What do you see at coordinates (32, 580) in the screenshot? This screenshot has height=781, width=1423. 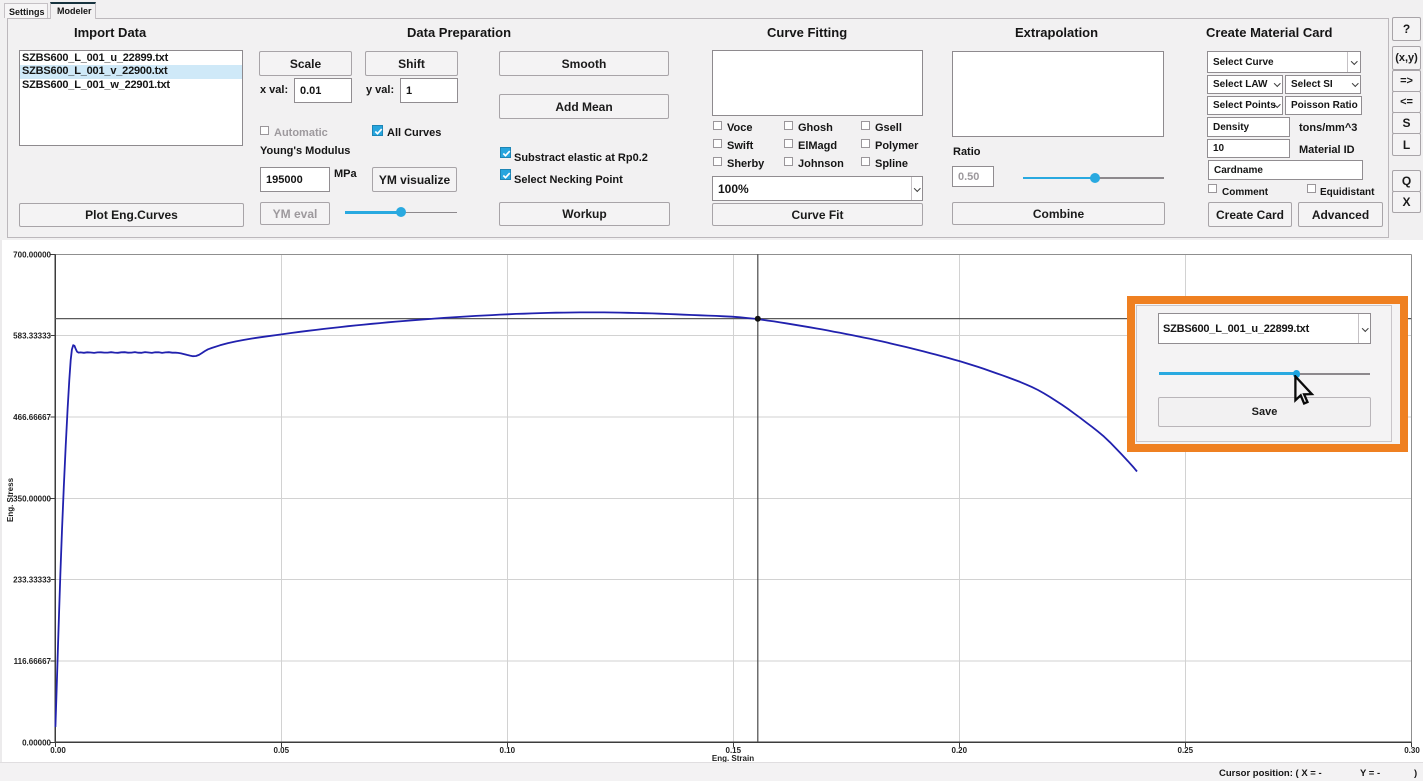 I see `svg-text: 233.33333` at bounding box center [32, 580].